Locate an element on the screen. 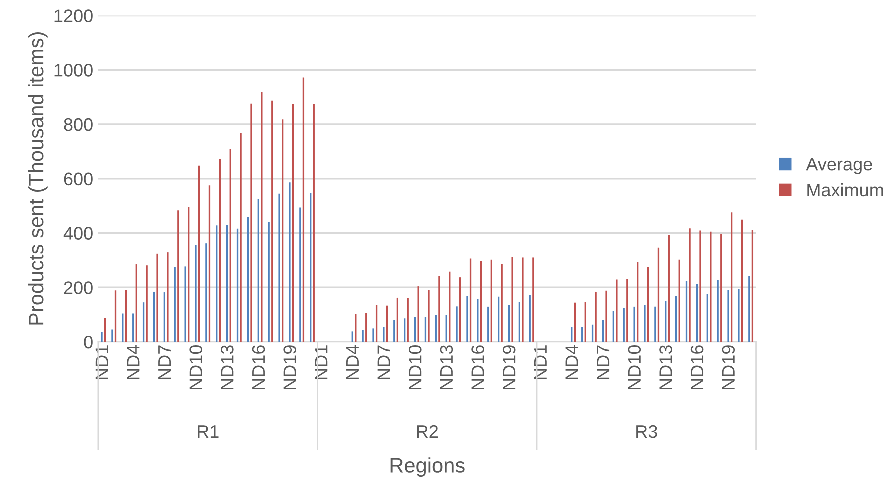 The image size is (895, 477). text: R2 is located at coordinates (427, 431).